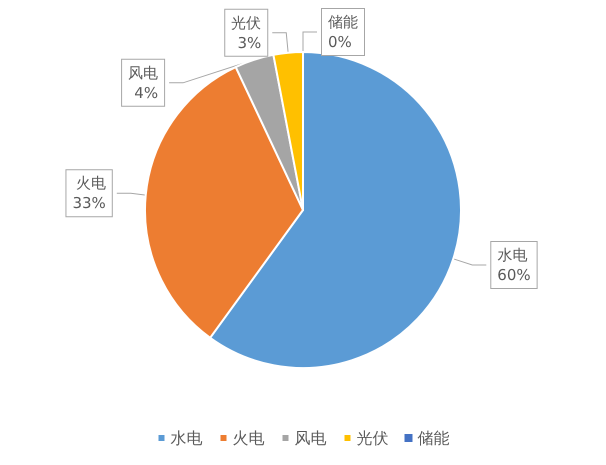  Describe the element at coordinates (310, 438) in the screenshot. I see `legend-label: 风电` at that location.